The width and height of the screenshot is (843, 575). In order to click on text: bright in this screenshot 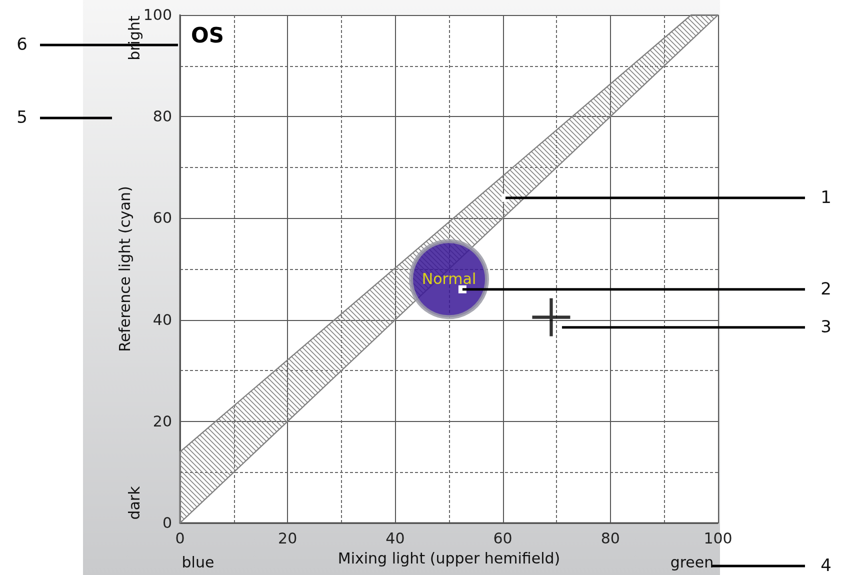, I will do `click(135, 38)`.